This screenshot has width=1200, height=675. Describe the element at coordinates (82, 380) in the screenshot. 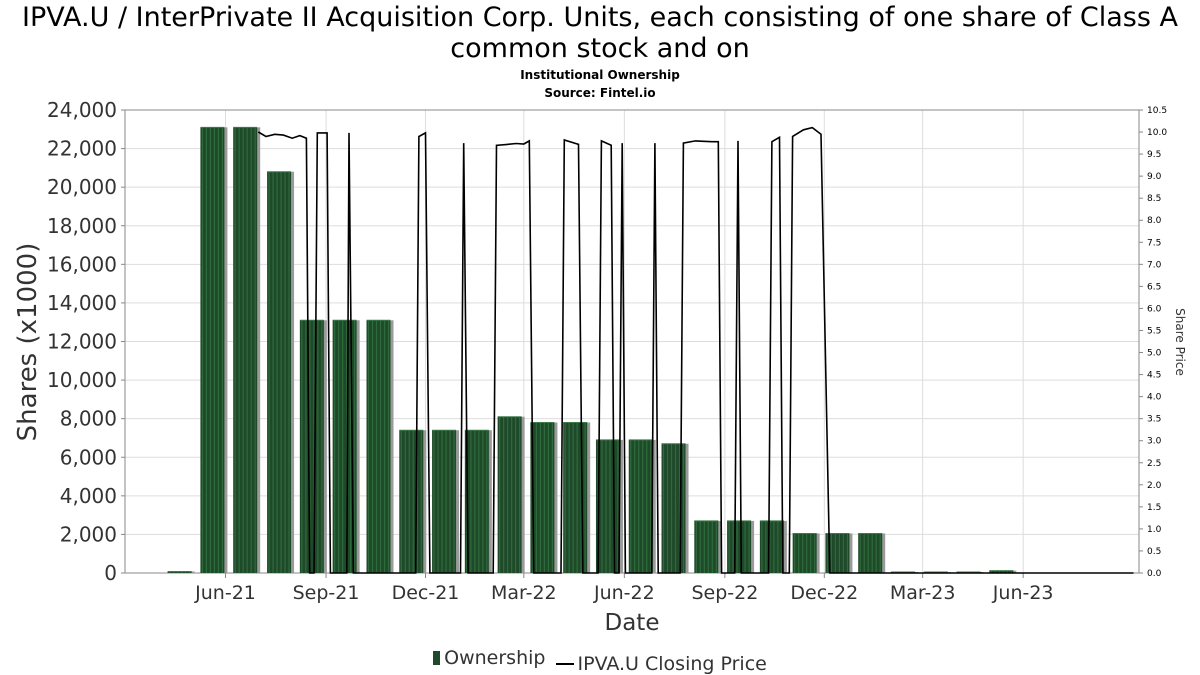

I see `y-tick-label: 10,000` at that location.